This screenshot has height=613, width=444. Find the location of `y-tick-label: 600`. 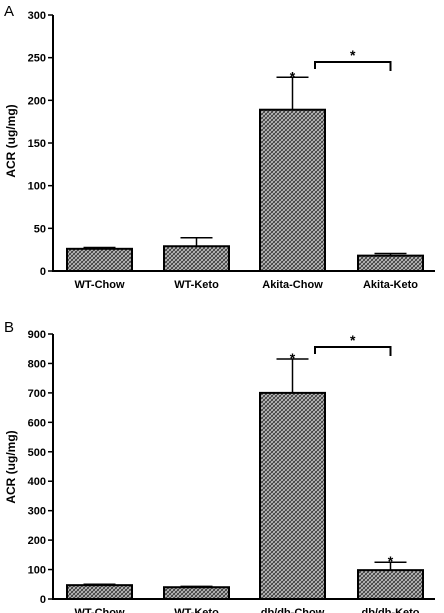

y-tick-label: 600 is located at coordinates (37, 423).